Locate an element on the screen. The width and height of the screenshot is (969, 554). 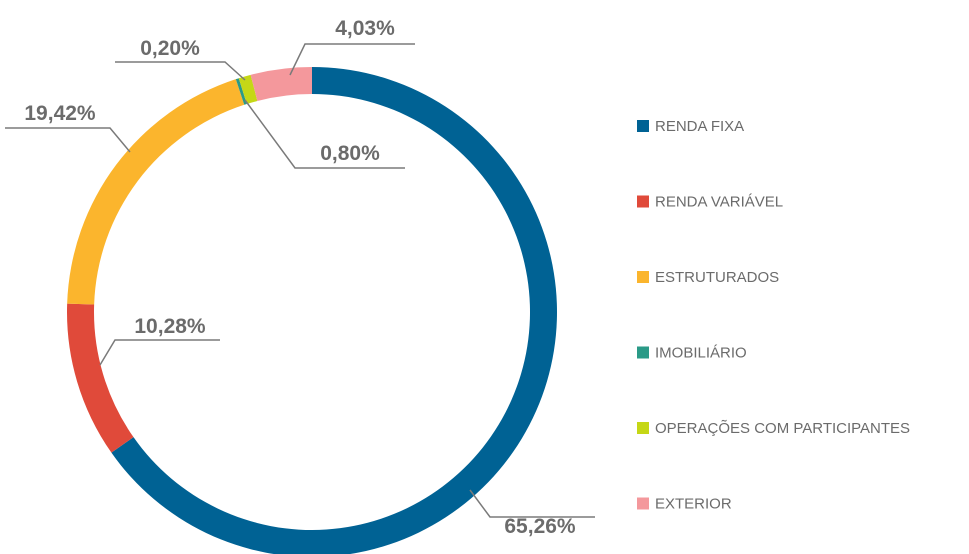
legend-label: ESTRUTURADOS is located at coordinates (717, 277).